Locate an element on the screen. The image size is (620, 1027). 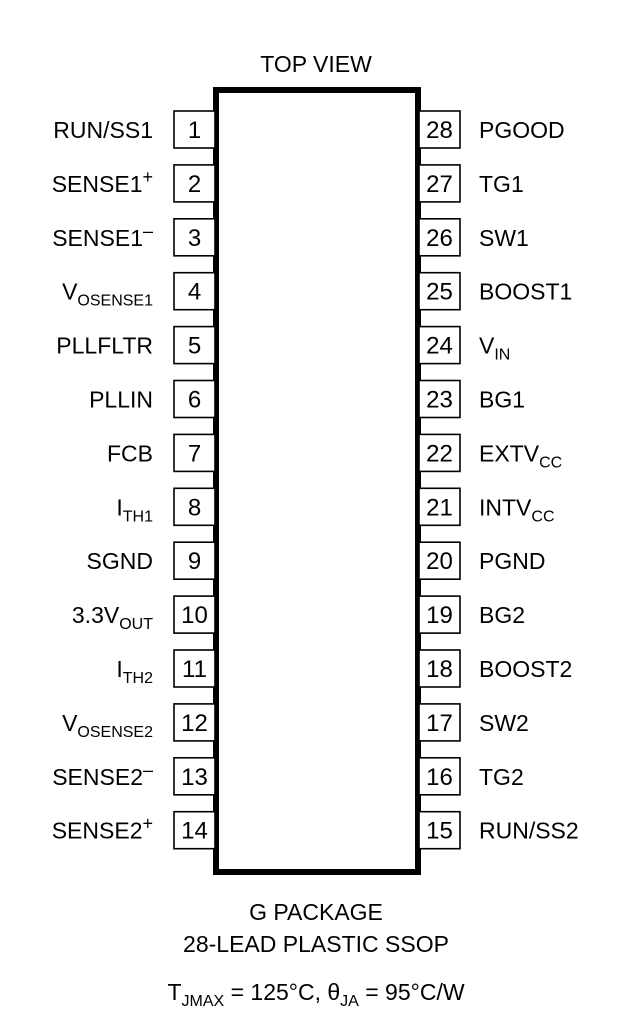
pin-18: 18 BOOST2 is located at coordinates (495, 668).